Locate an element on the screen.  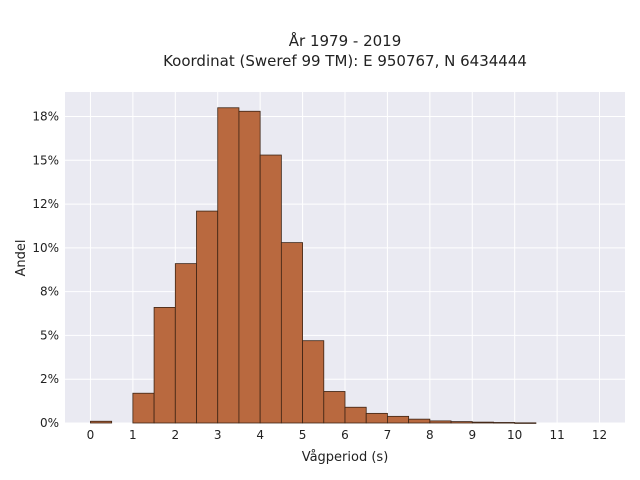
x-axis-label: Vågperiod (s) is located at coordinates (345, 457).